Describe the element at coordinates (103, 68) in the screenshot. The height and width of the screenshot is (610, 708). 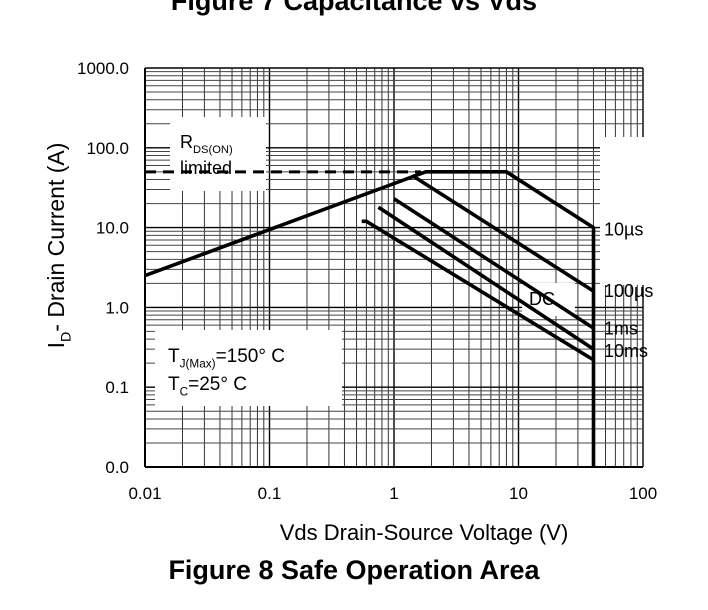
I see `y-tick-label: 1000.0` at that location.